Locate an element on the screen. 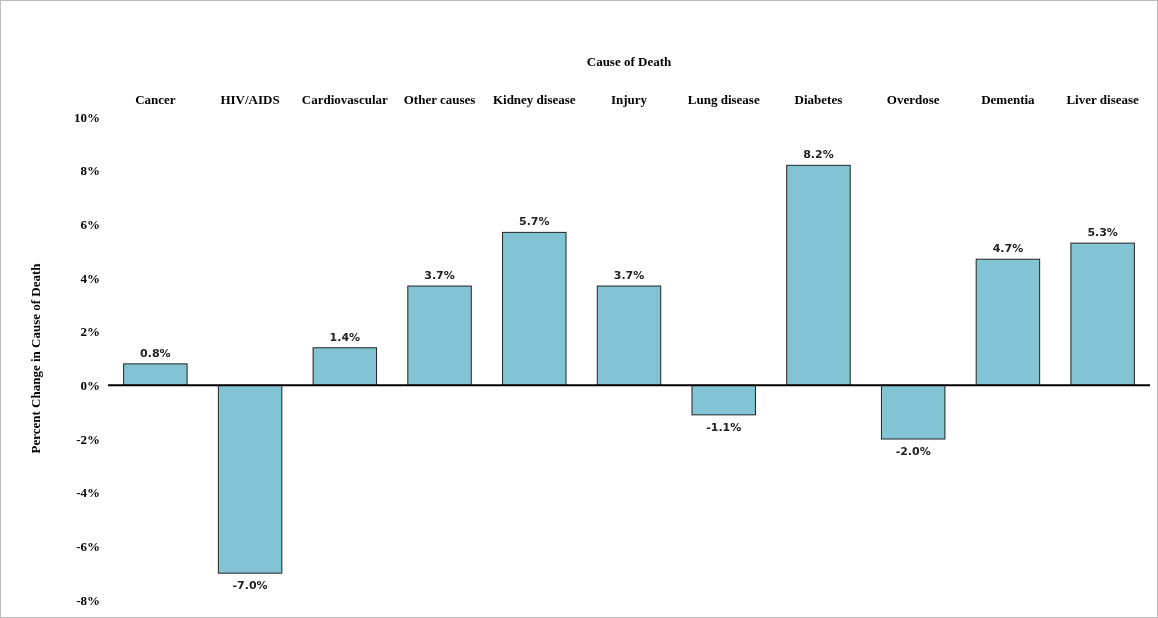  y-tick-label: 2% is located at coordinates (90, 332).